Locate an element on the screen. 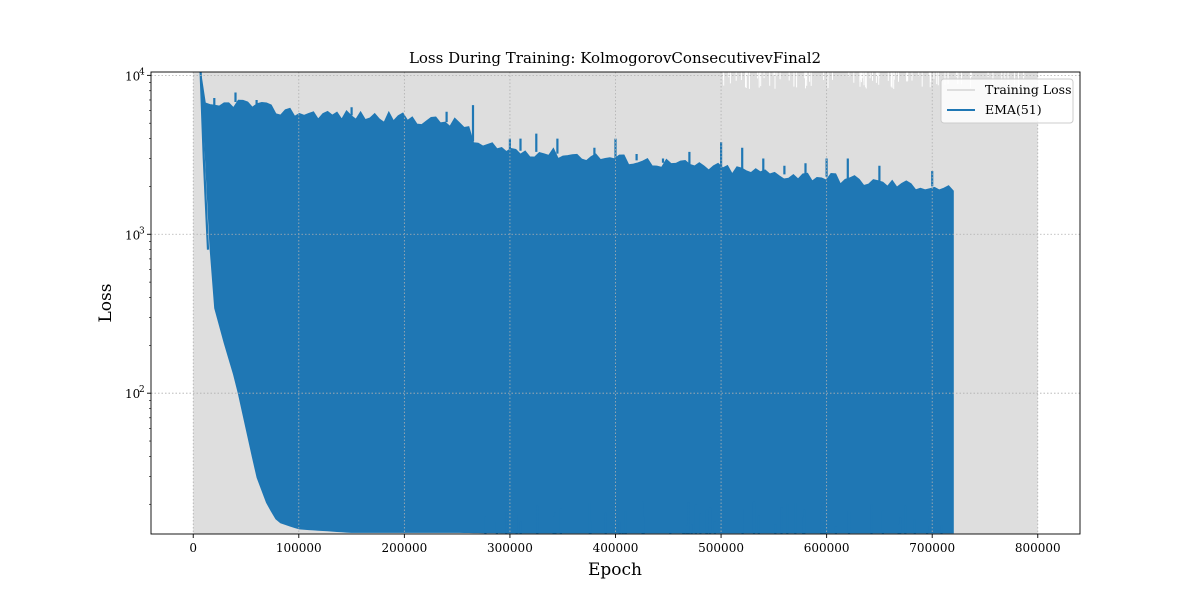 The width and height of the screenshot is (1200, 600). x-tick-label: 600000 is located at coordinates (827, 548).